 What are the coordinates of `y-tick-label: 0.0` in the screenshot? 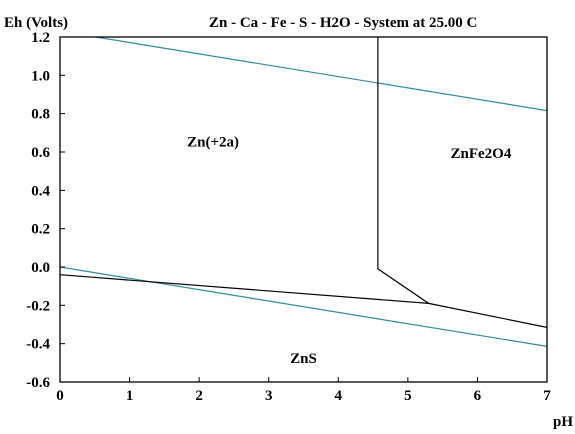 It's located at (40, 268).